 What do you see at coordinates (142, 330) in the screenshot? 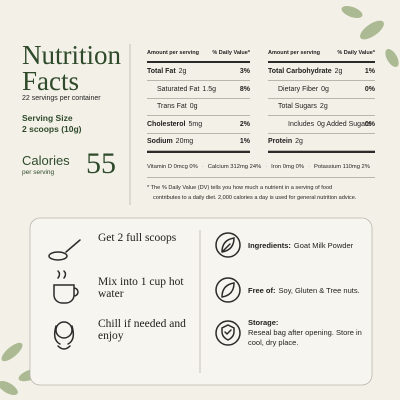
I see `step: Chill if needed and enjoy` at bounding box center [142, 330].